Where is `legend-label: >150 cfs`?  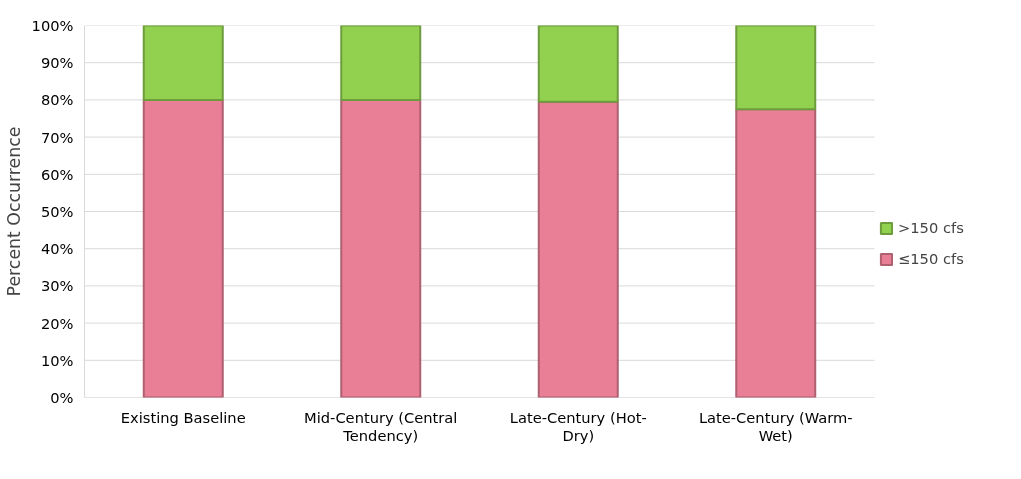 legend-label: >150 cfs is located at coordinates (931, 227).